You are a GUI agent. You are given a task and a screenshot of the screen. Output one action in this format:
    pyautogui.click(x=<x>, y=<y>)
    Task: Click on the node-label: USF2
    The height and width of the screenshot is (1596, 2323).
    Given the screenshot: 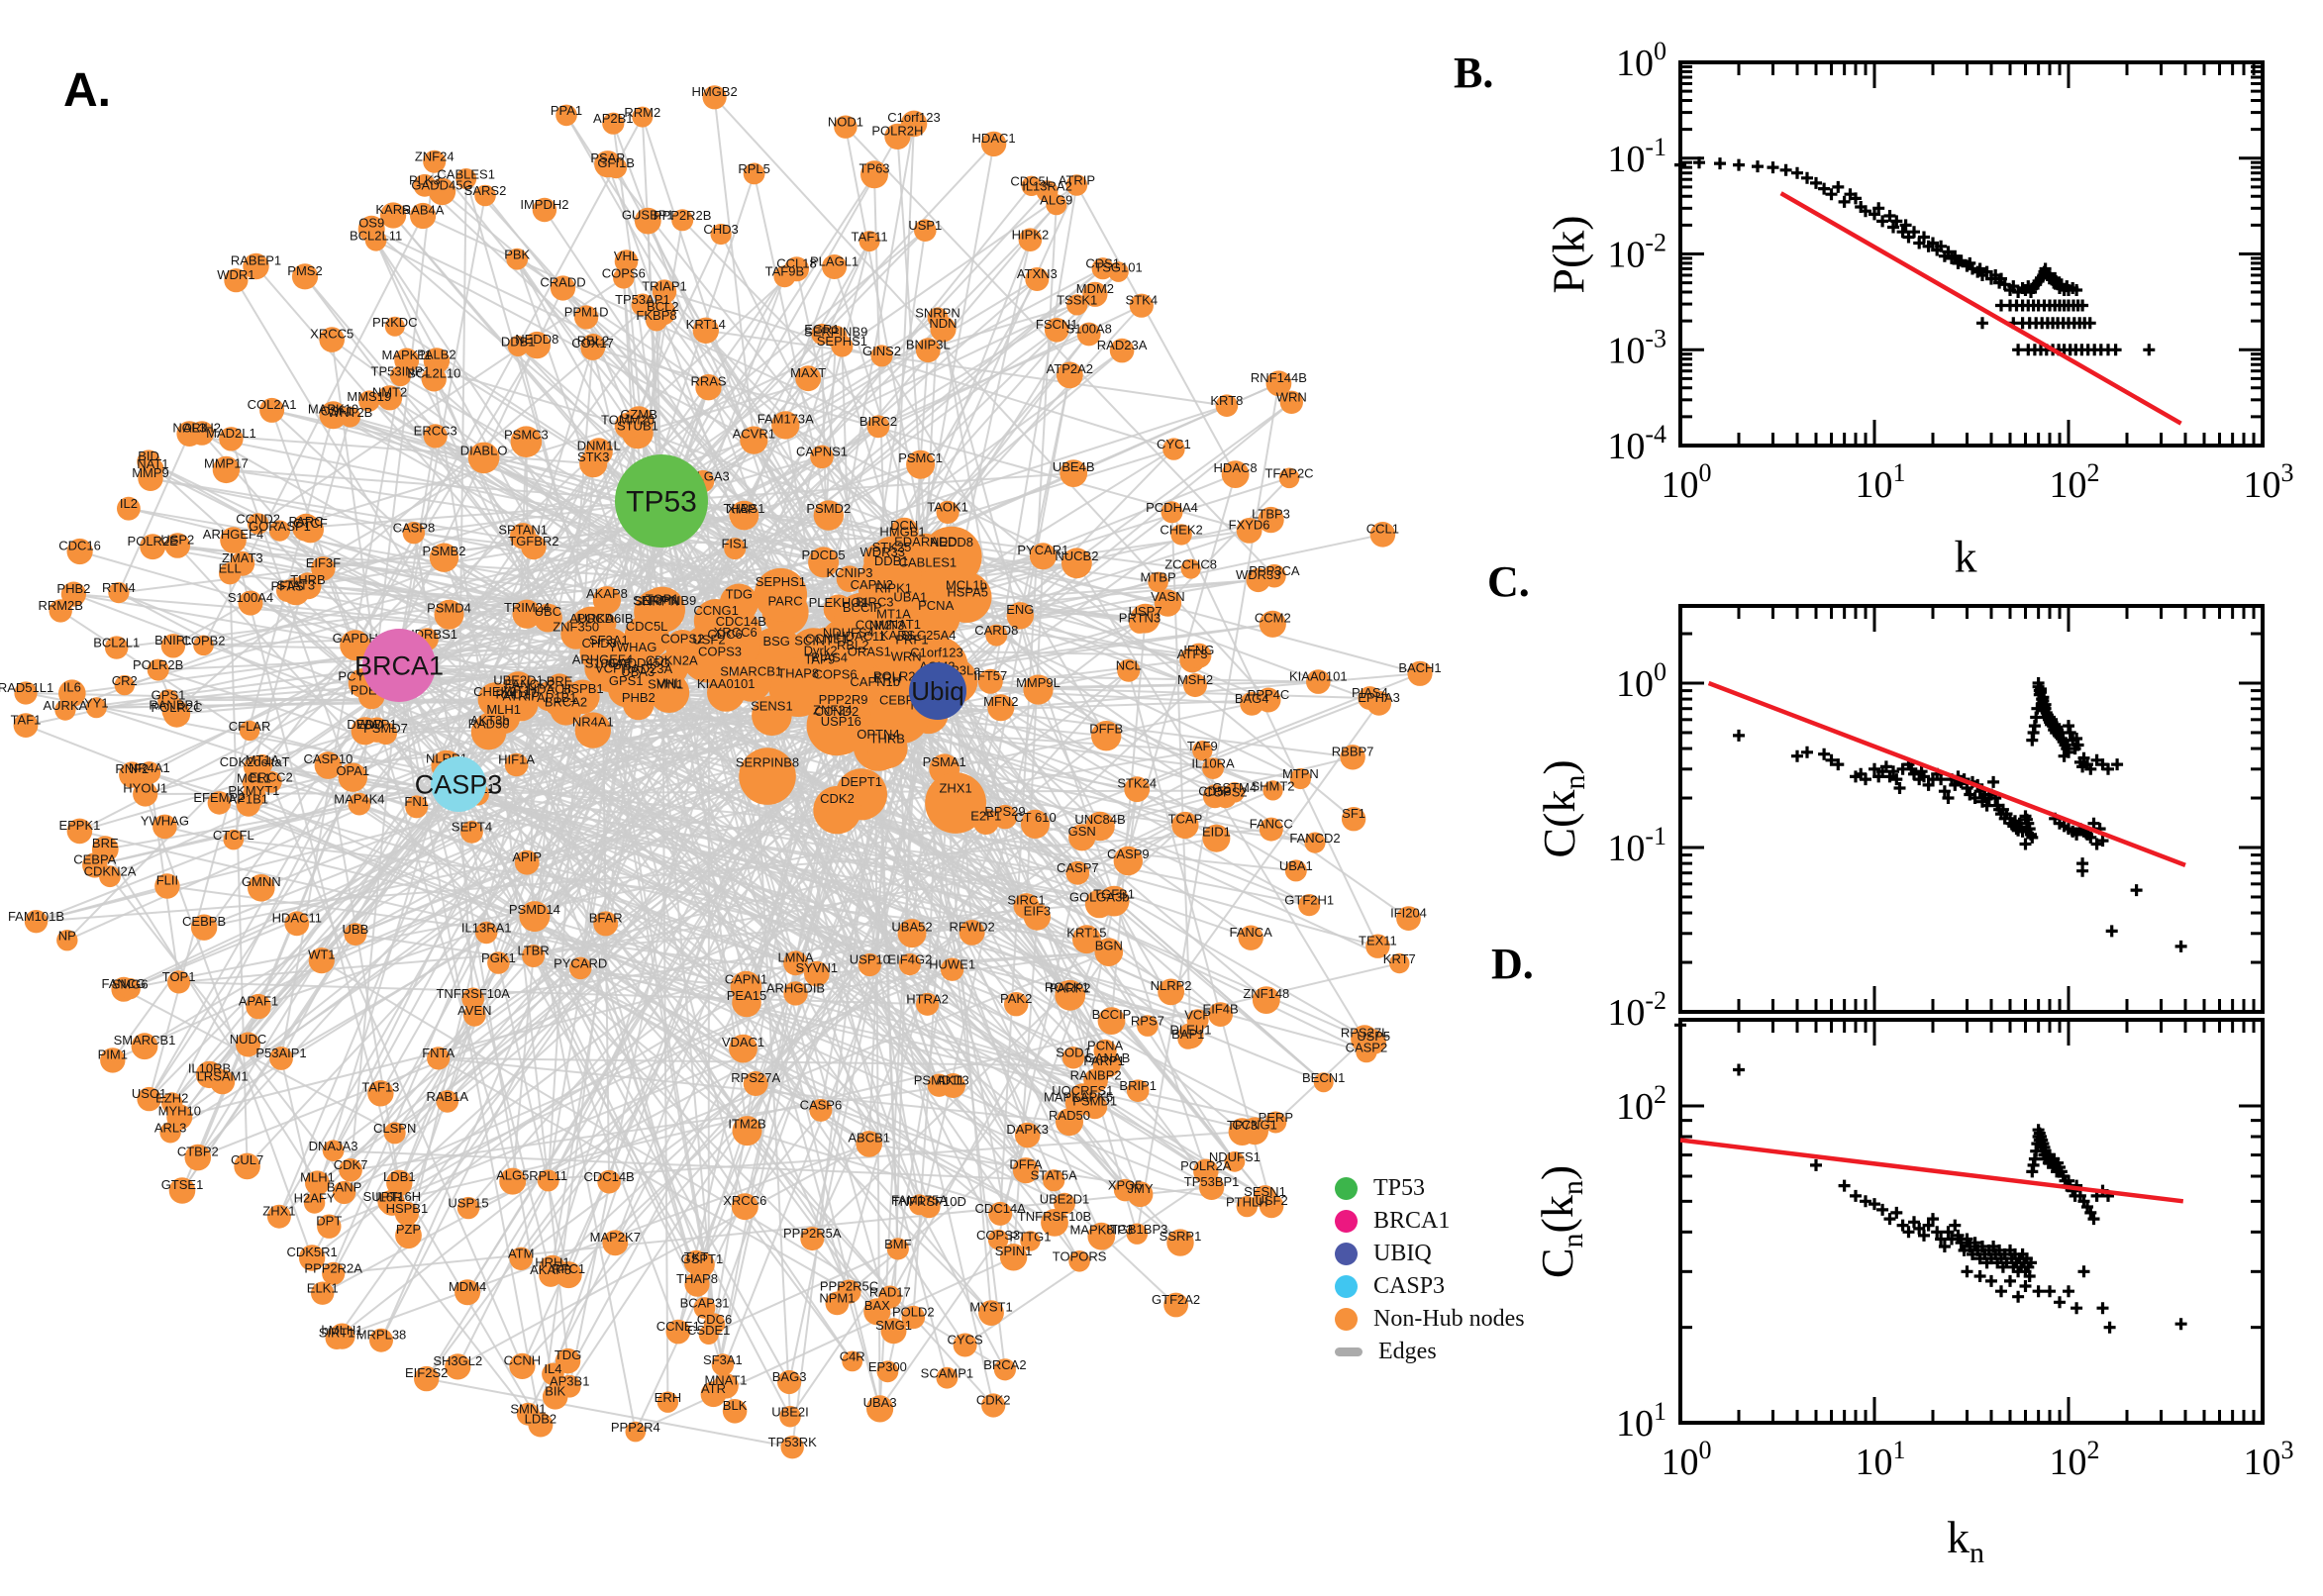 What is the action you would take?
    pyautogui.click(x=708, y=640)
    